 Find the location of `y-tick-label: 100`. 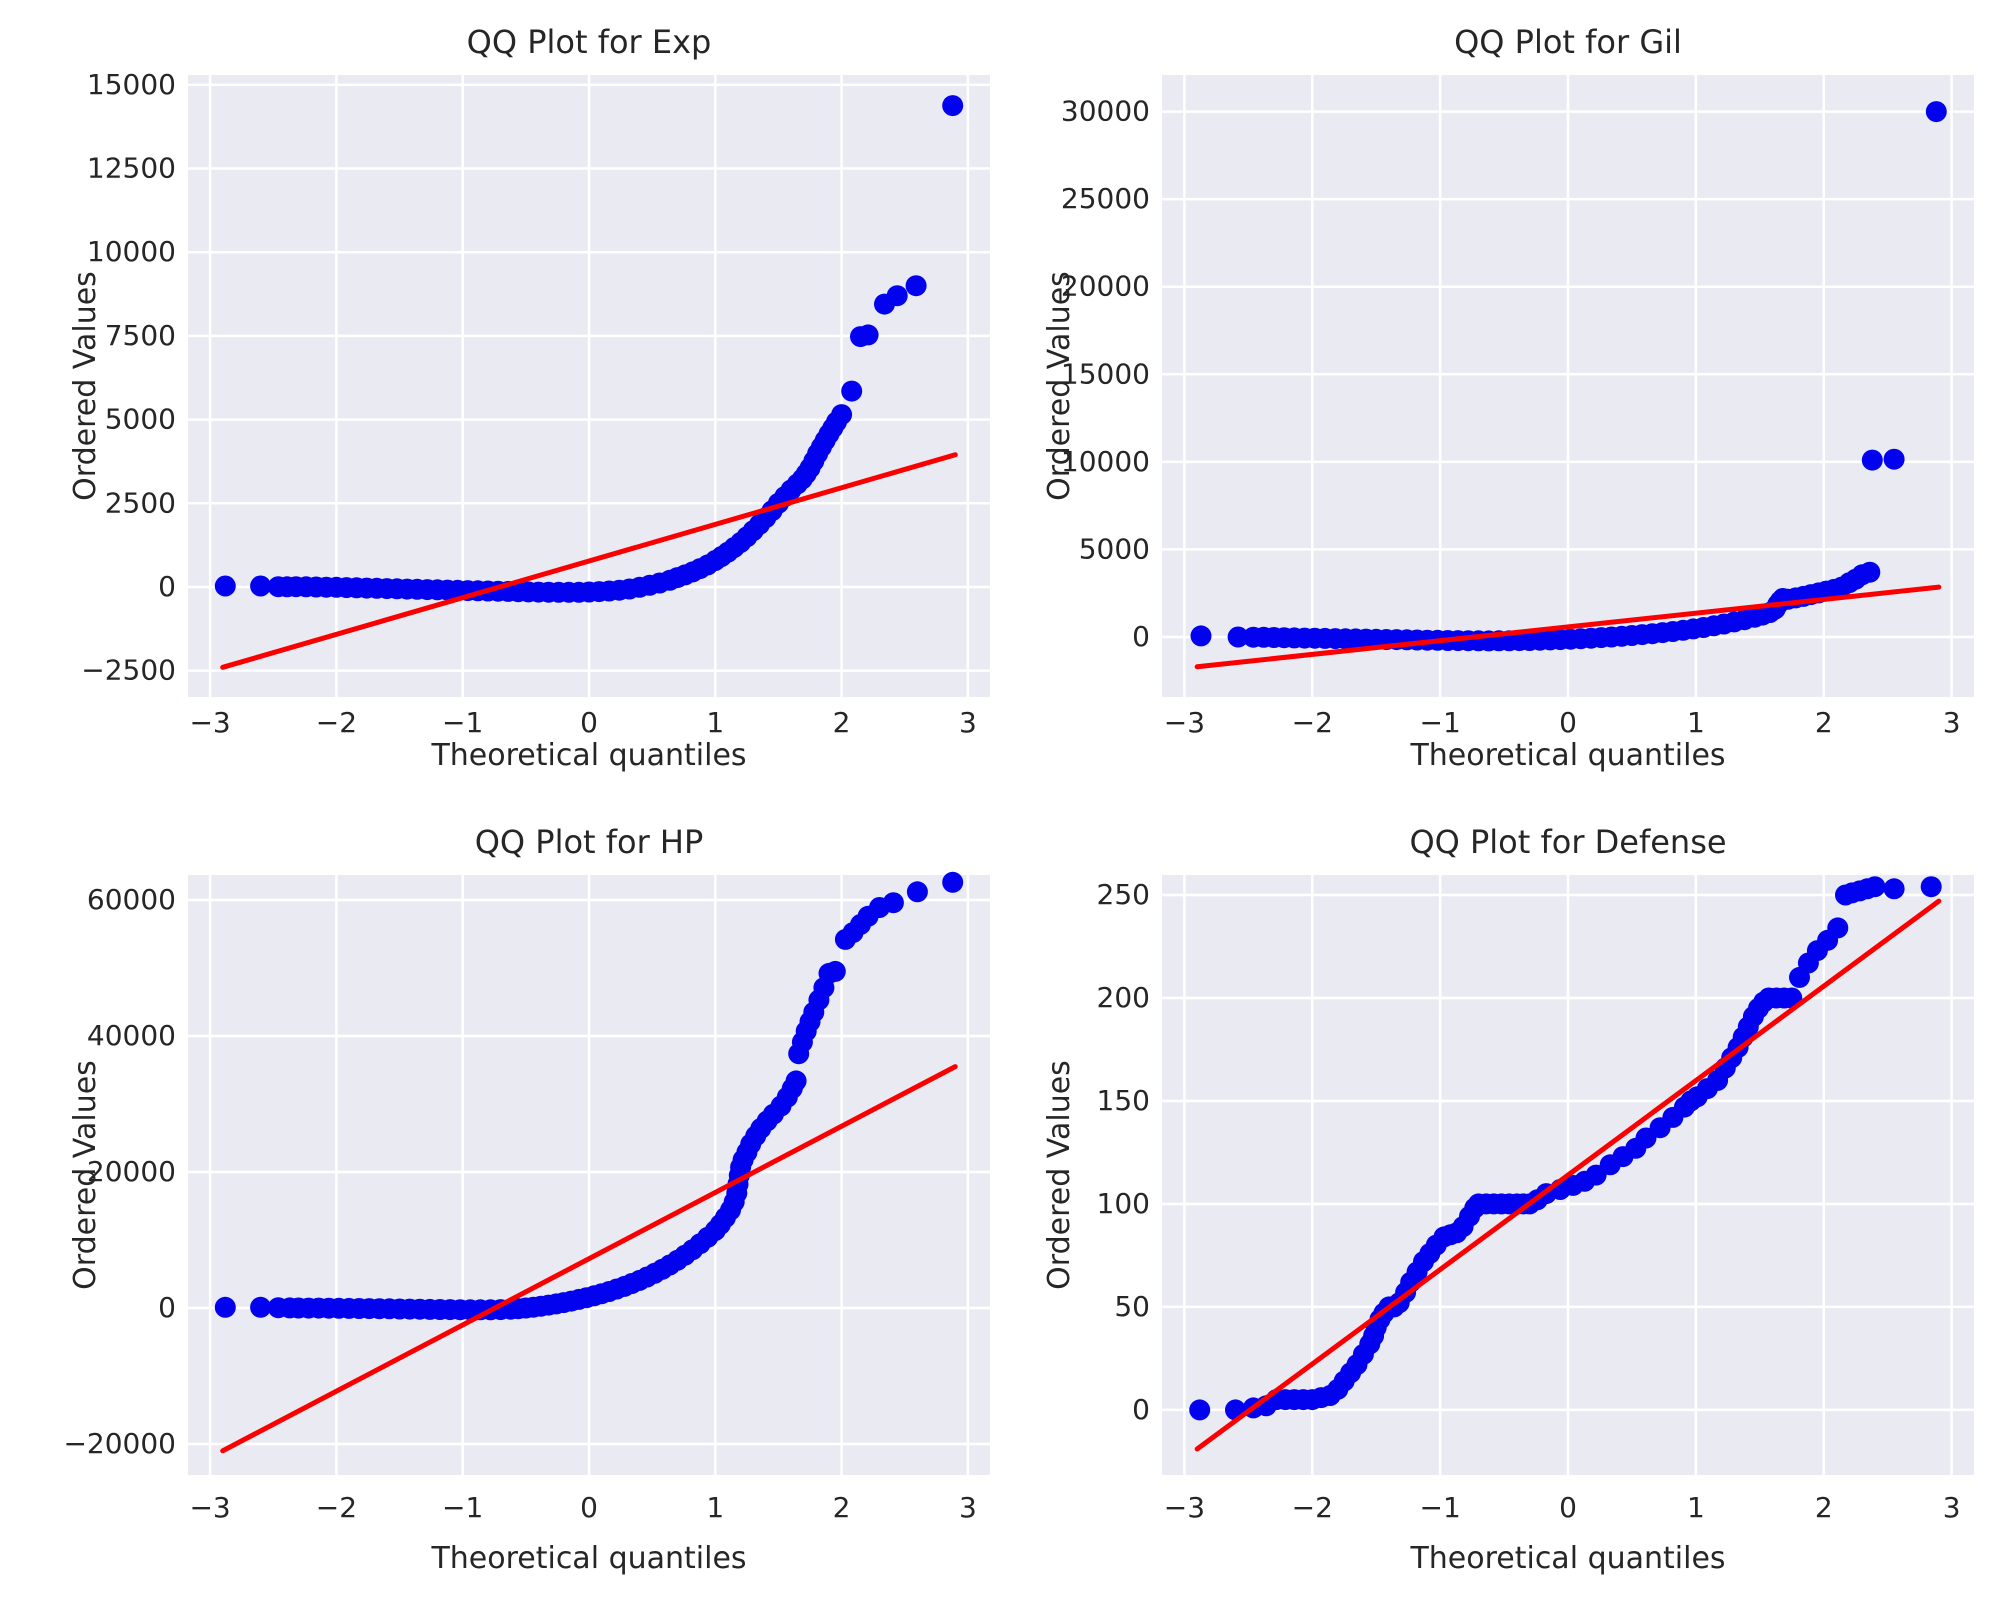

y-tick-label: 100 is located at coordinates (1123, 1203).